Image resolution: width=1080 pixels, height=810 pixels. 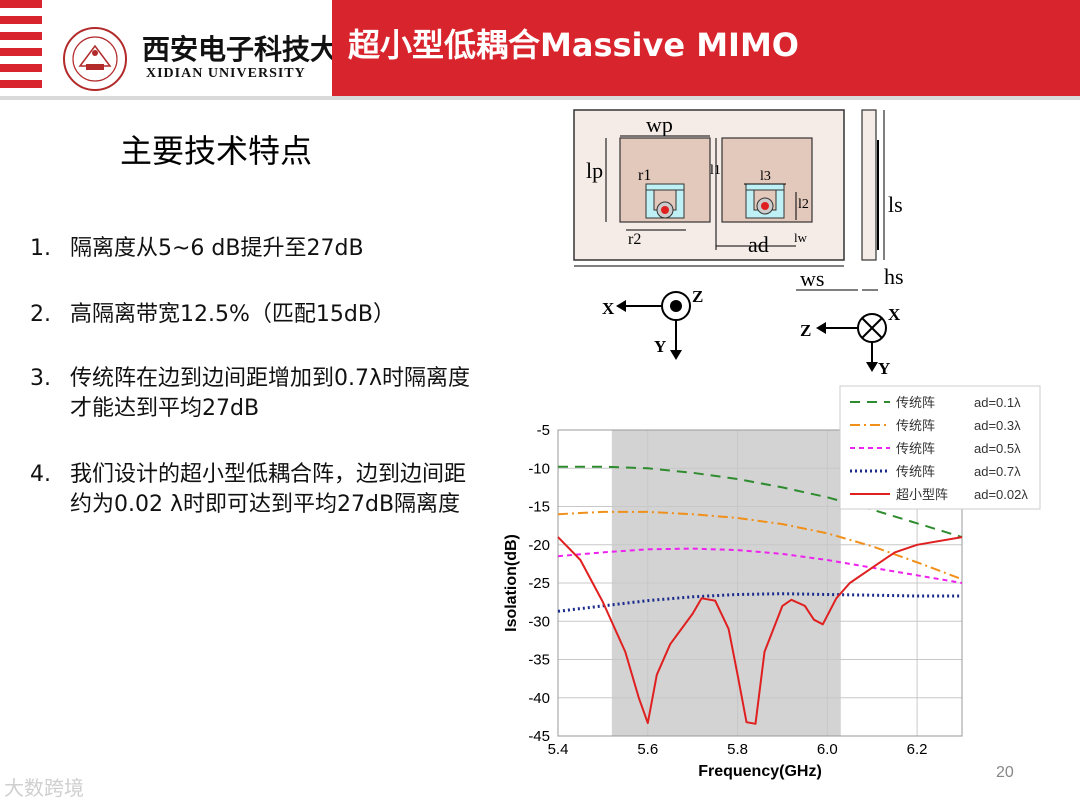 I want to click on x-tick-label: 6.2, so click(x=917, y=749).